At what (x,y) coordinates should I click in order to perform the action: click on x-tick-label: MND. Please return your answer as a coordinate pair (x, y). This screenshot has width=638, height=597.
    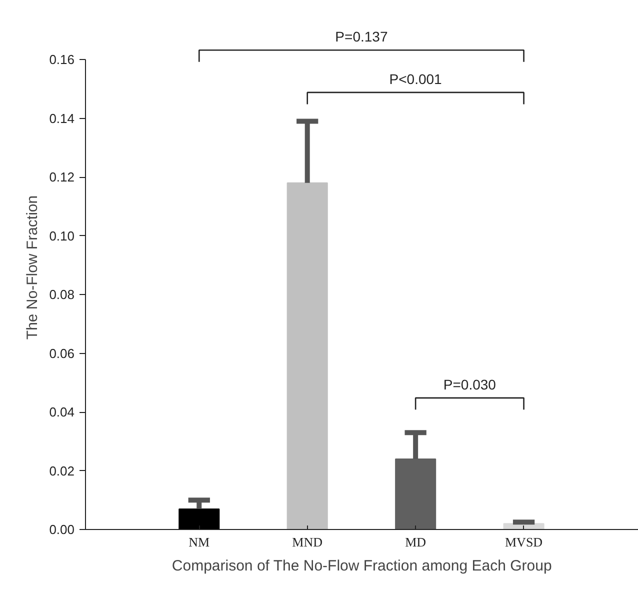
    Looking at the image, I should click on (307, 542).